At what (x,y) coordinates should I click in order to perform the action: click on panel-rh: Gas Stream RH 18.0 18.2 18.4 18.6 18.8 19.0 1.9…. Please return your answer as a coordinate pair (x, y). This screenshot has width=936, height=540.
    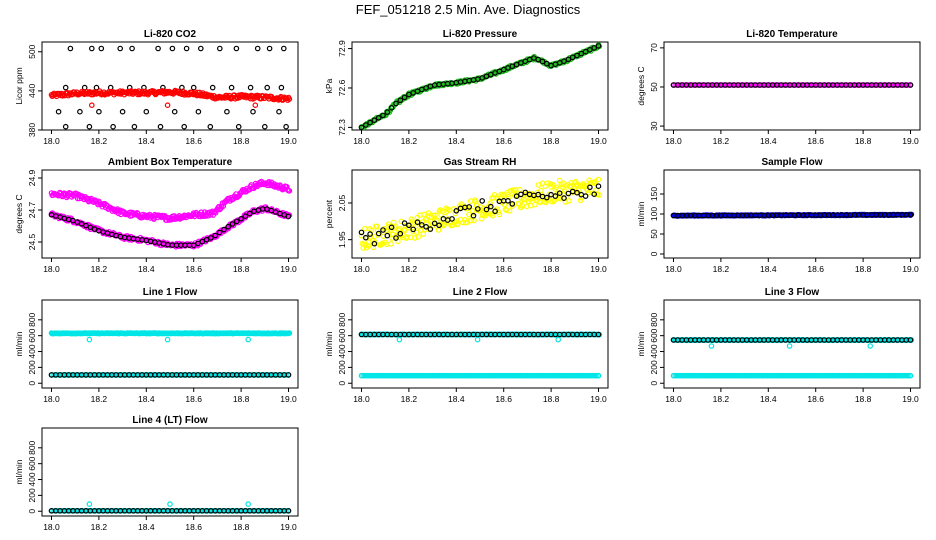
    Looking at the image, I should click on (466, 215).